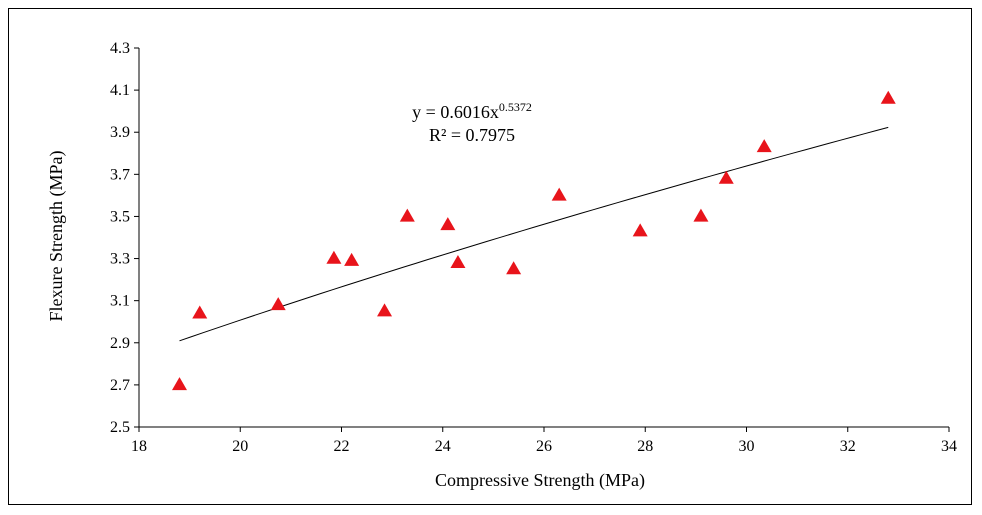 This screenshot has width=982, height=515. Describe the element at coordinates (515, 107) in the screenshot. I see `trend-equation-exponent: 0.5372` at that location.